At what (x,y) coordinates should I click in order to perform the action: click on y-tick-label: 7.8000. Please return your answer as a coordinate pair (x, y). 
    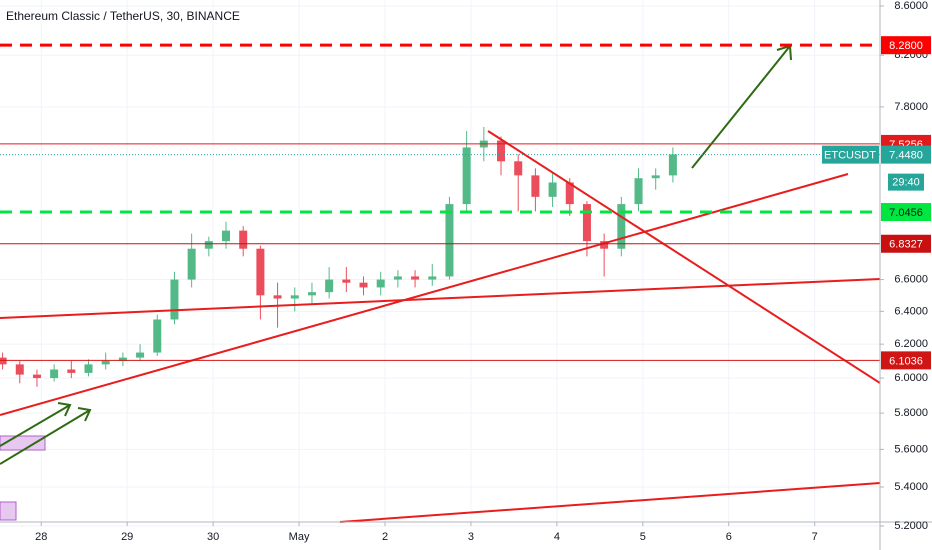
    Looking at the image, I should click on (911, 107).